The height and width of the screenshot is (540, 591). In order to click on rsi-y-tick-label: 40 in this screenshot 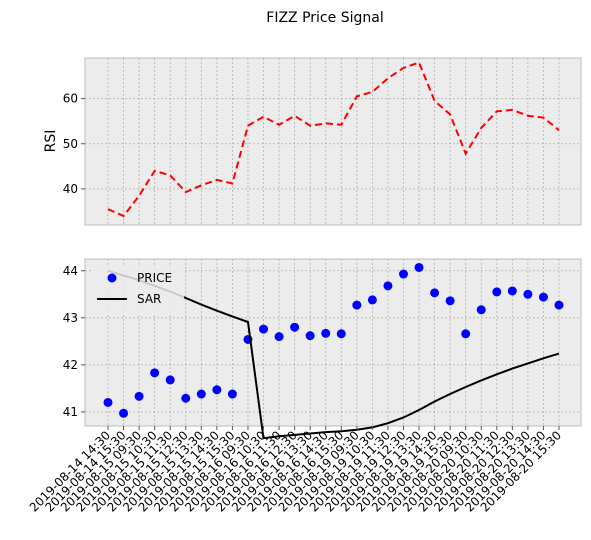, I will do `click(70, 189)`.